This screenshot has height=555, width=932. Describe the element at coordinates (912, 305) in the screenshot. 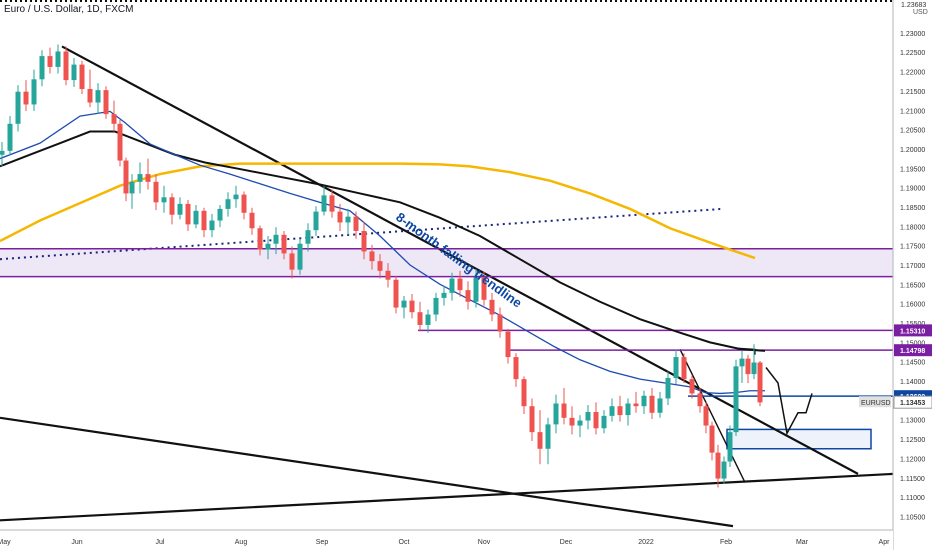

I see `y-tick-label-14: 1.16000` at that location.